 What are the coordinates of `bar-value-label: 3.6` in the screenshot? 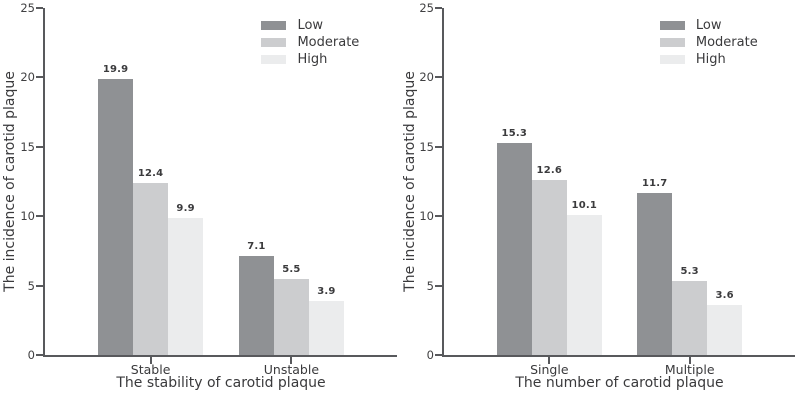 It's located at (724, 296).